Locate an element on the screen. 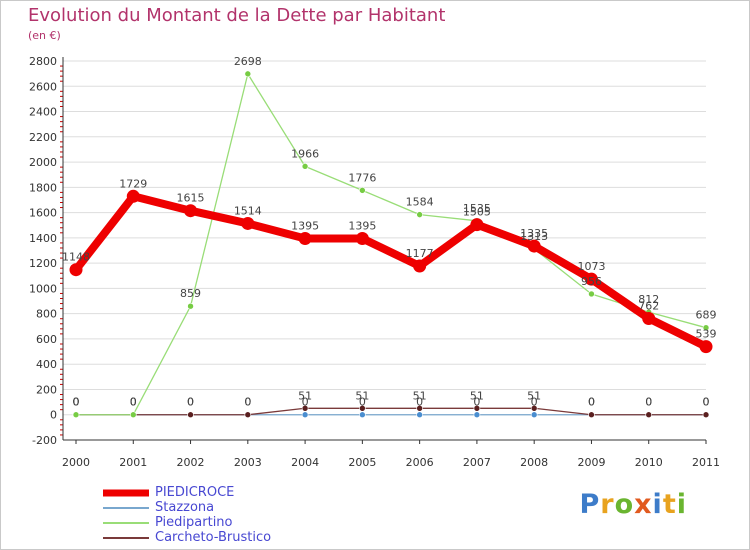 Image resolution: width=750 pixels, height=550 pixels. data-label: 1584 is located at coordinates (420, 202).